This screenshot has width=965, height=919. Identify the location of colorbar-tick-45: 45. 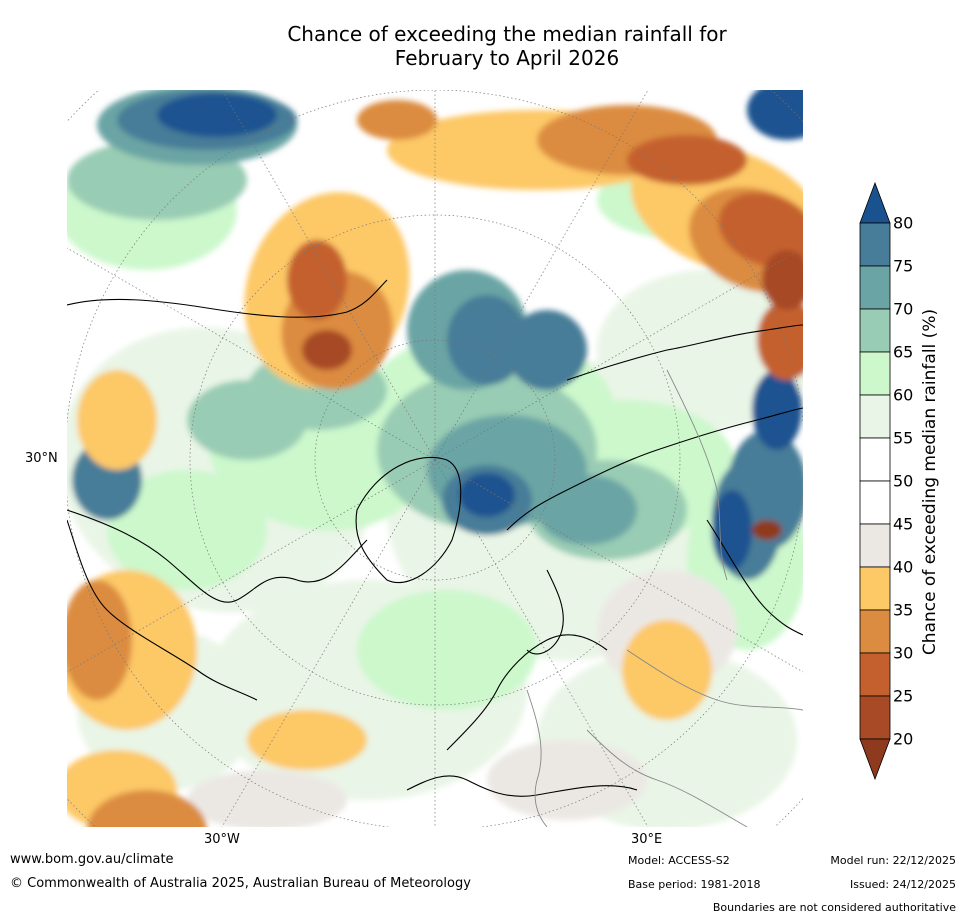
(903, 524).